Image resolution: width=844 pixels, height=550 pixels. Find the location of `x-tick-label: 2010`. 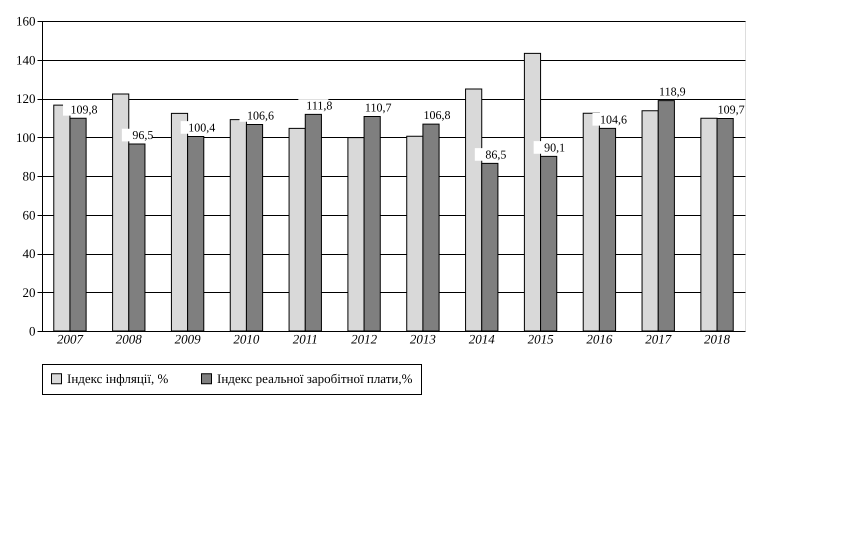

x-tick-label: 2010 is located at coordinates (246, 339).